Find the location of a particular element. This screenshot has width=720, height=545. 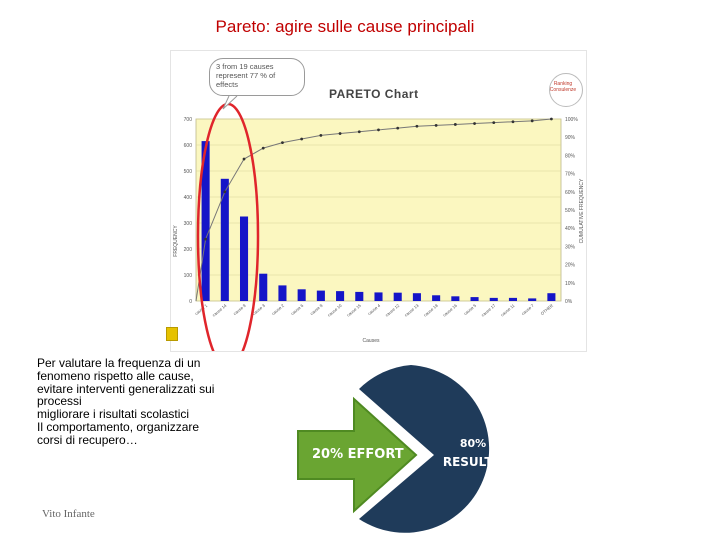

effort-results-graphic is located at coordinates (402, 450).